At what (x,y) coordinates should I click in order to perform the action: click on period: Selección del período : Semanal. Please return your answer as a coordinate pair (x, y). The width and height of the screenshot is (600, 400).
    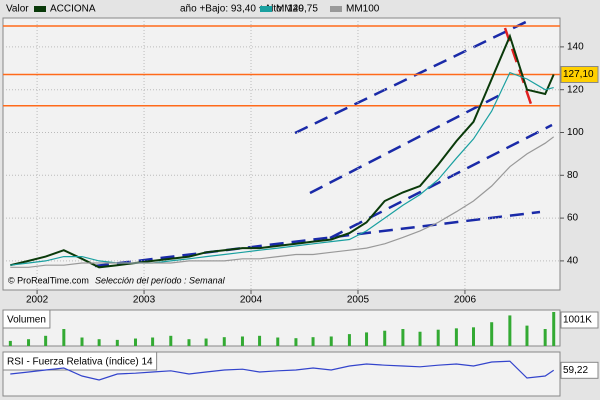
    Looking at the image, I should click on (160, 280).